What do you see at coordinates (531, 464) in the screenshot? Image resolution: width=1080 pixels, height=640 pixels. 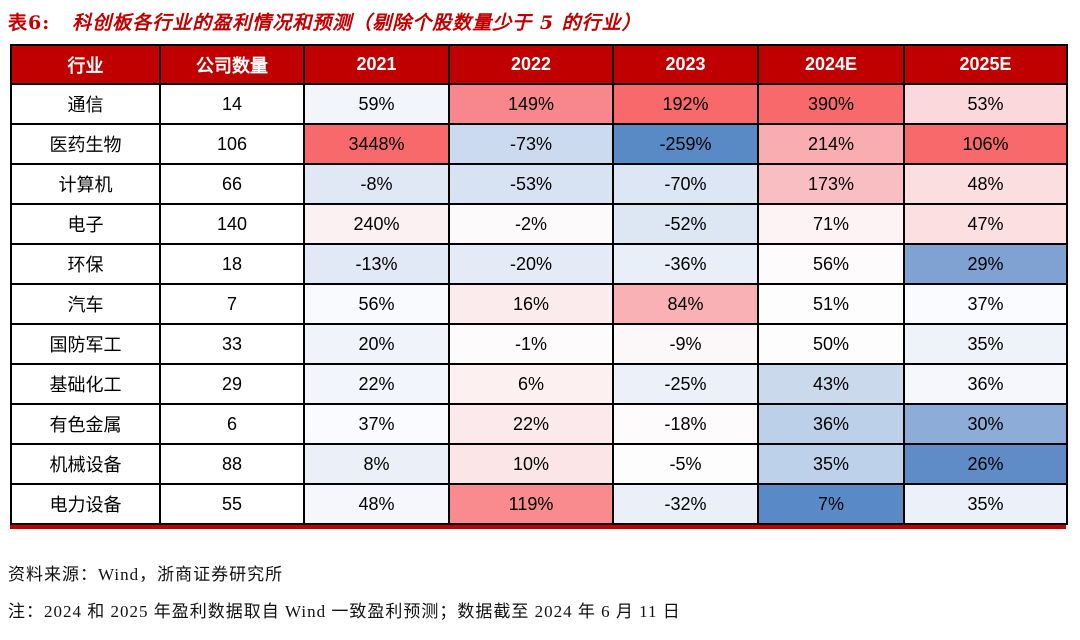 I see `value-cell: 10%` at bounding box center [531, 464].